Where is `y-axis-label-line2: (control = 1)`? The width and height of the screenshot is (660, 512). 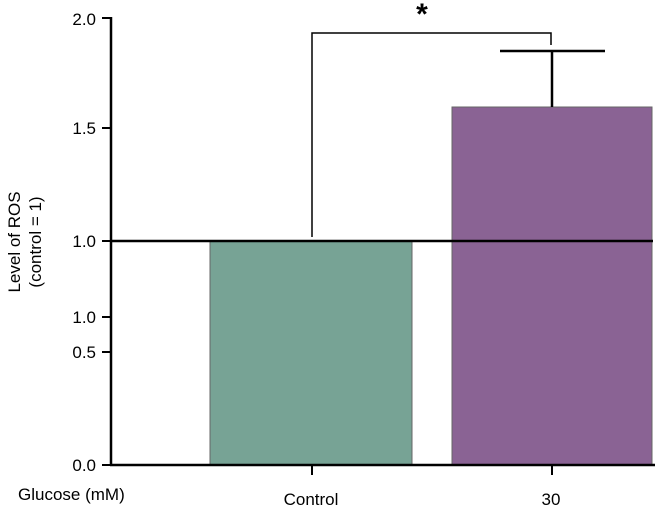 y-axis-label-line2: (control = 1) is located at coordinates (35, 241).